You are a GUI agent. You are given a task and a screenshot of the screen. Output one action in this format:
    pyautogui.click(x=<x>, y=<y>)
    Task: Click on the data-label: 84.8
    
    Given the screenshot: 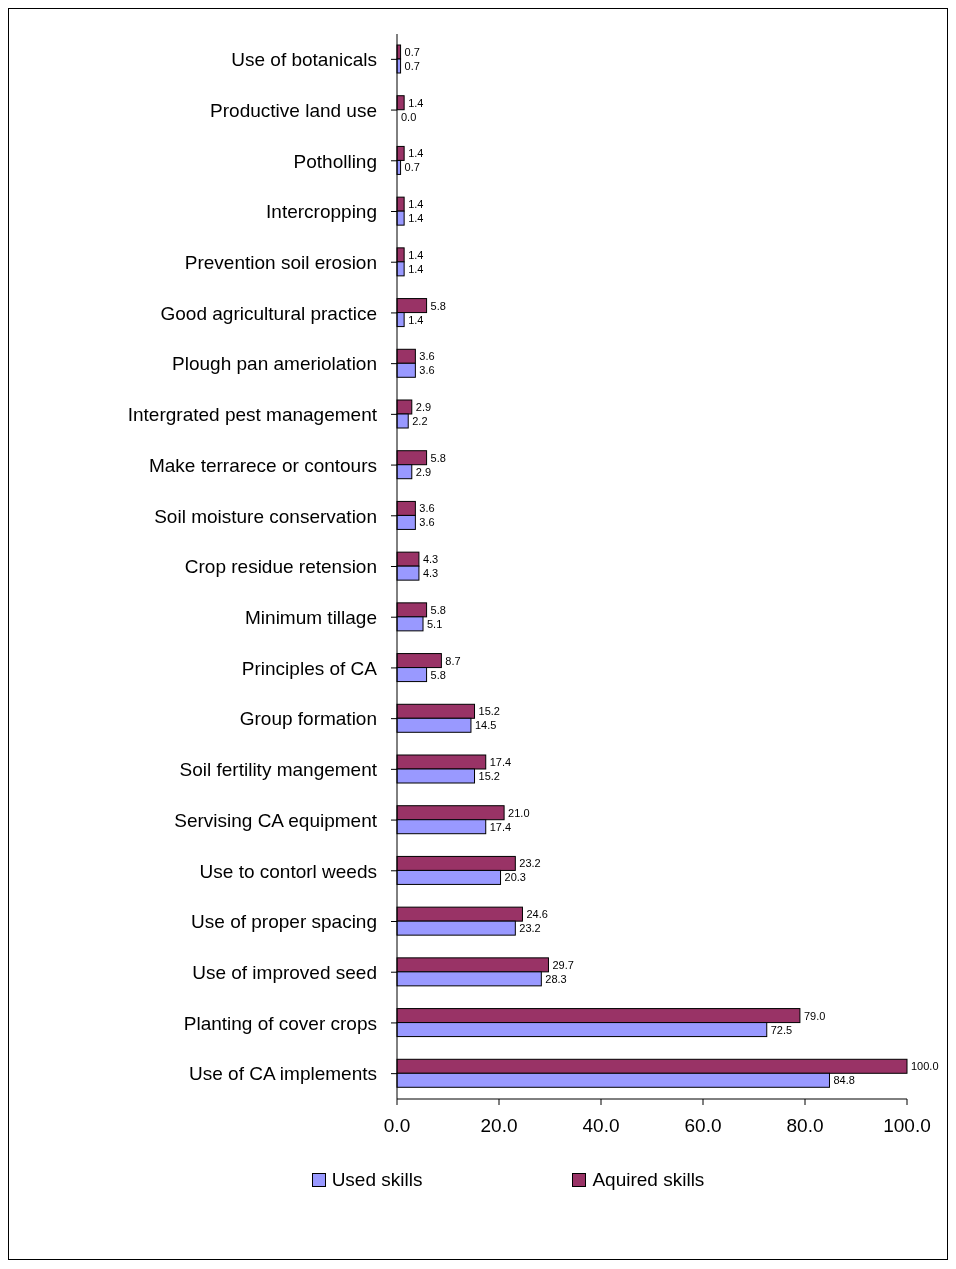 What is the action you would take?
    pyautogui.click(x=844, y=1080)
    